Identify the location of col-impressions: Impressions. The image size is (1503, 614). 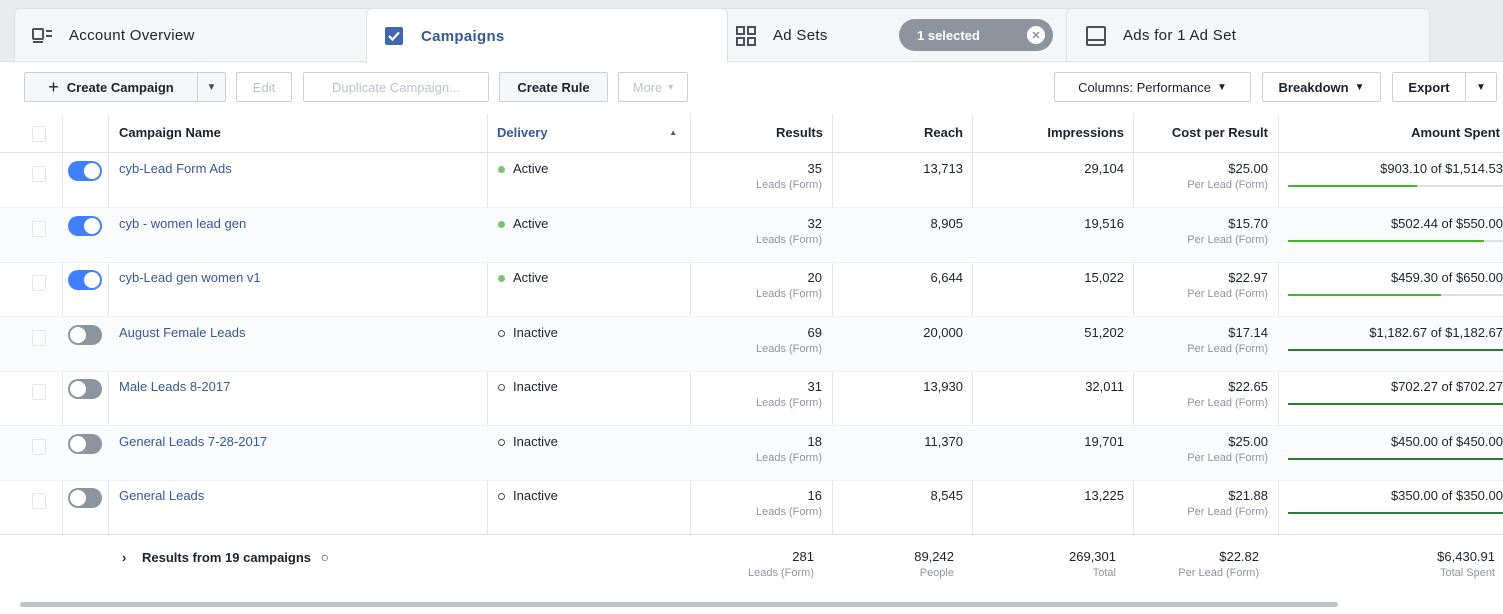
(1085, 132).